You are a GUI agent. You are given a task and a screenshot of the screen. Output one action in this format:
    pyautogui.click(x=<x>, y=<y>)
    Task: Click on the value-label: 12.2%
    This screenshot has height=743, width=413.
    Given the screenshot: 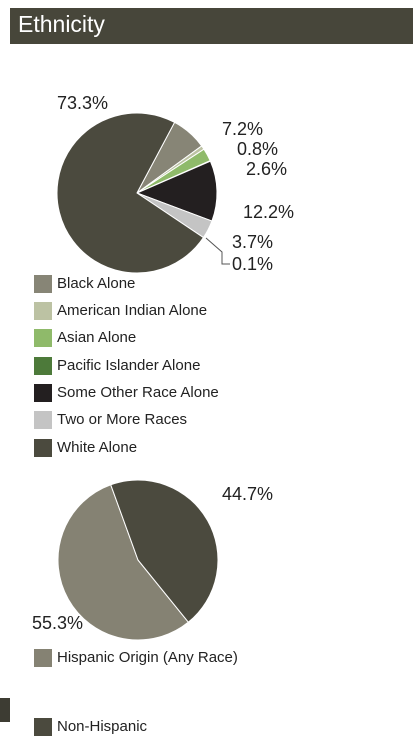 What is the action you would take?
    pyautogui.click(x=268, y=212)
    